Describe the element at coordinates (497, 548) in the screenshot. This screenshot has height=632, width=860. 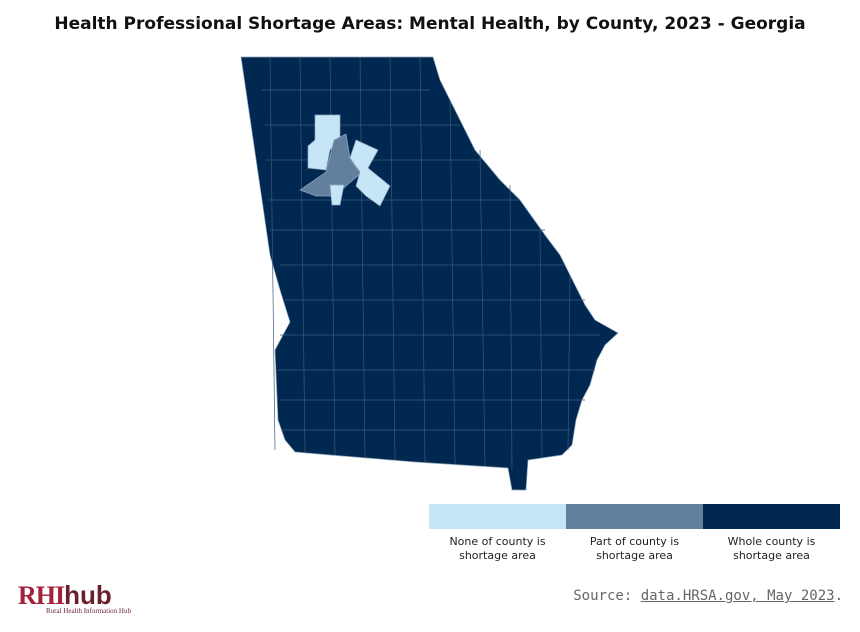
I see `legend-label: None of county is shortage area` at that location.